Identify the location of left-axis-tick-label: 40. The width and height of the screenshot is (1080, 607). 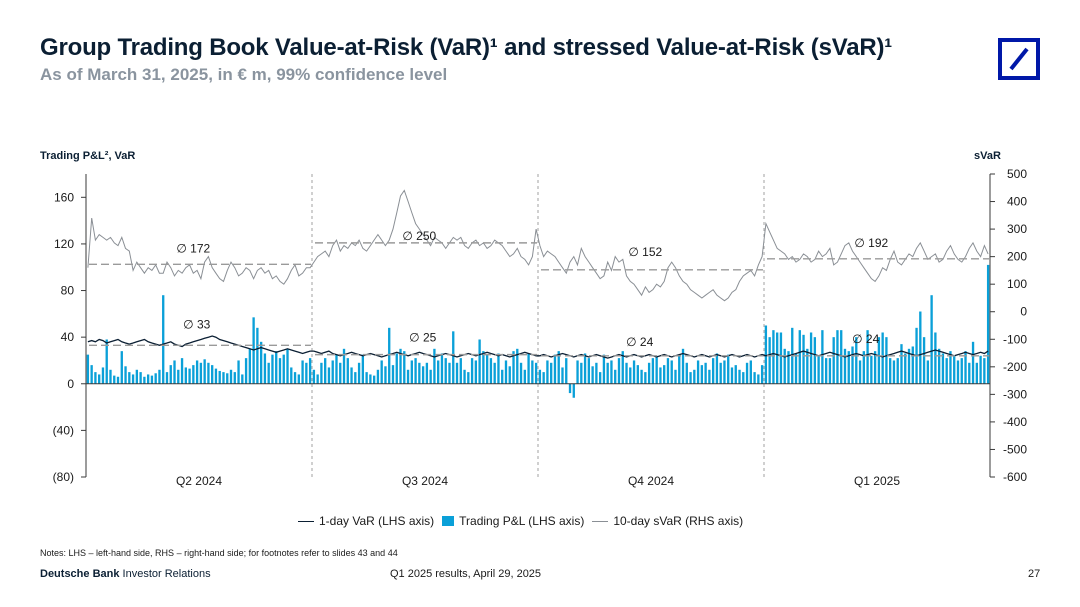
(68, 337).